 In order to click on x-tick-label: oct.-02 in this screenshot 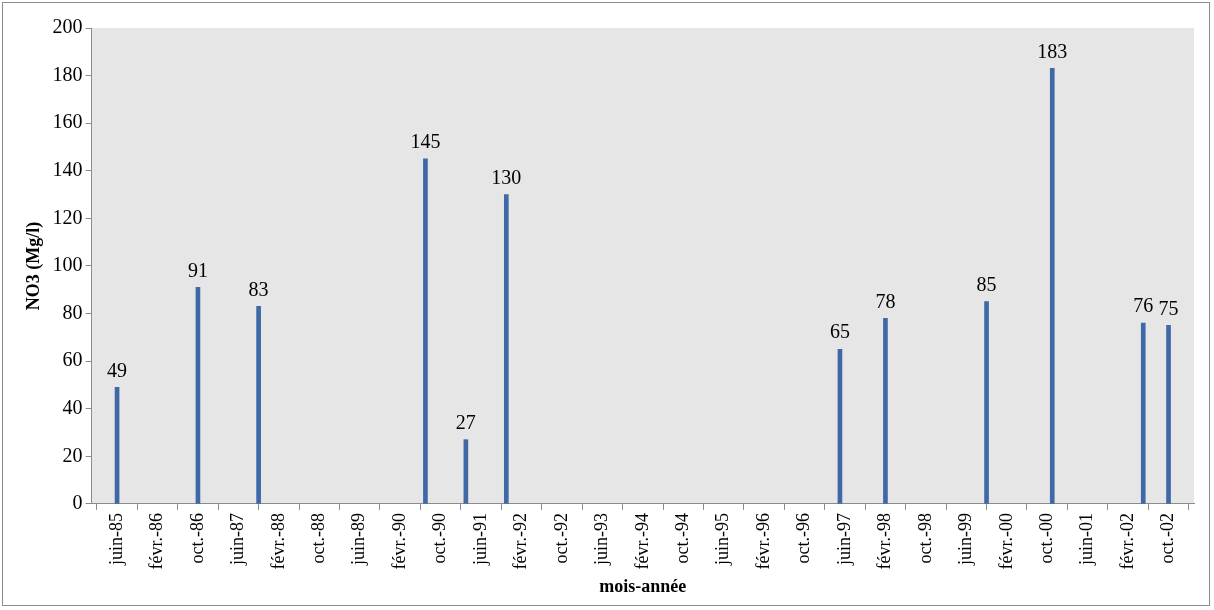, I will do `click(1167, 538)`.